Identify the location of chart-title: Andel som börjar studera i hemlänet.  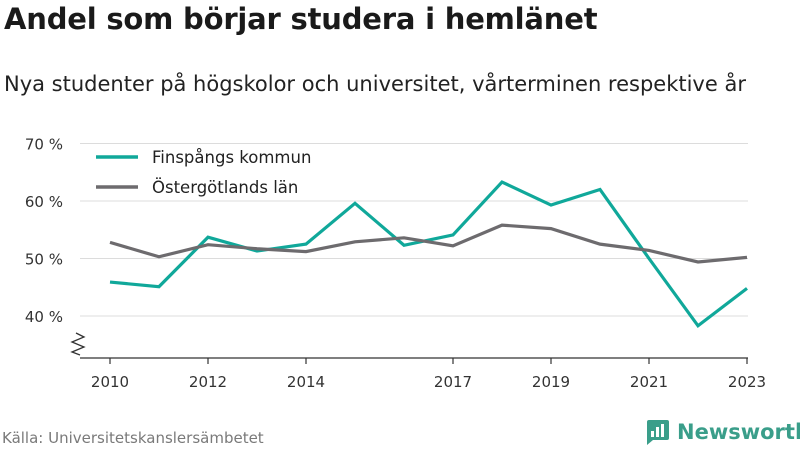
(301, 19).